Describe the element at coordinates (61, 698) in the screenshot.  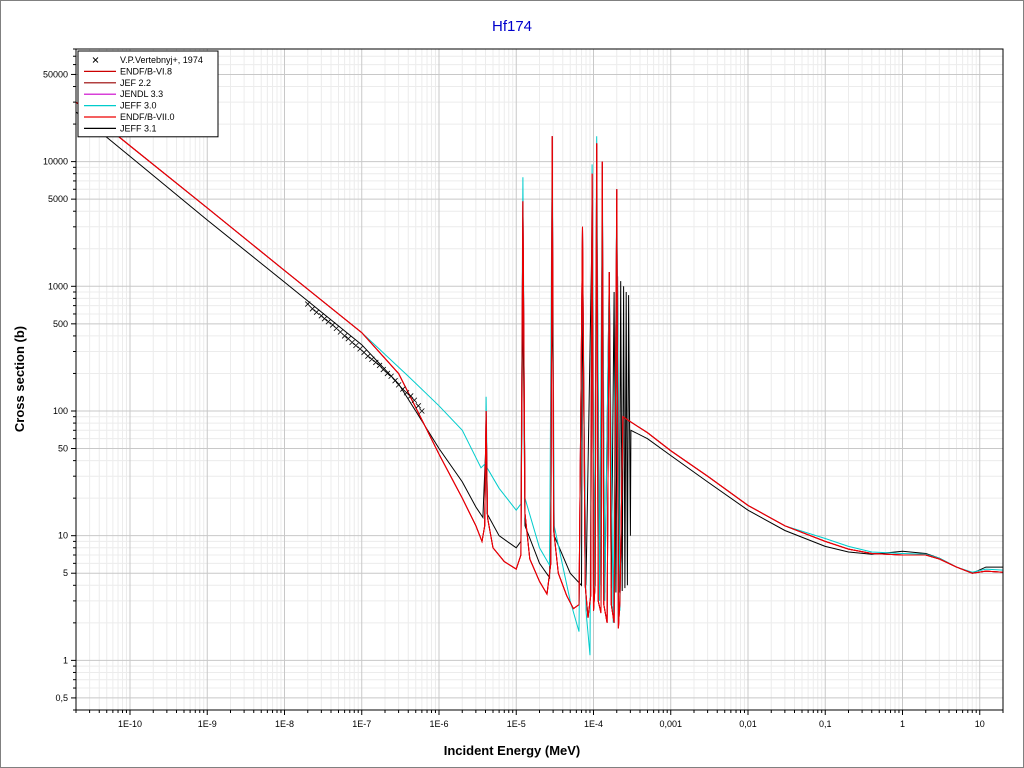
I see `y-tick-label: 0,5` at that location.